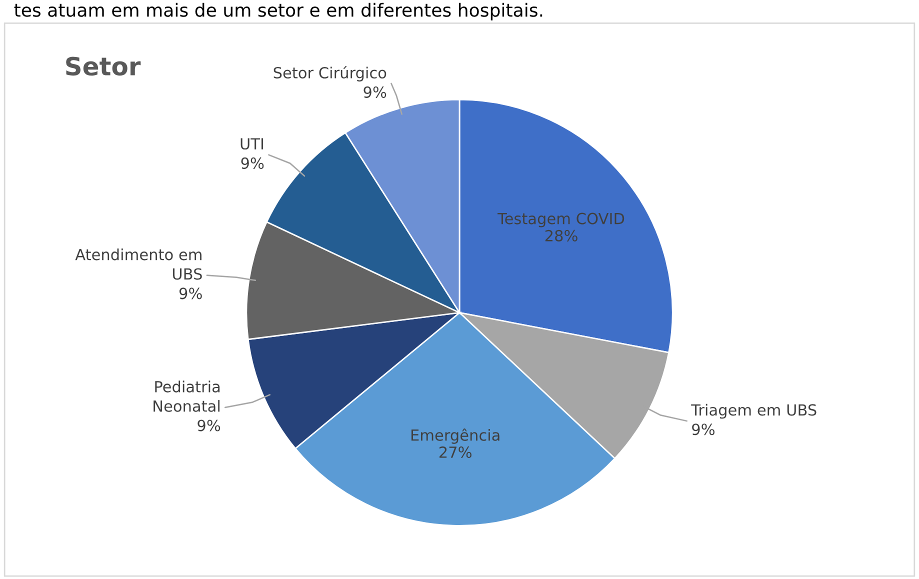 The height and width of the screenshot is (579, 919). I want to click on data-label: 27%, so click(455, 452).